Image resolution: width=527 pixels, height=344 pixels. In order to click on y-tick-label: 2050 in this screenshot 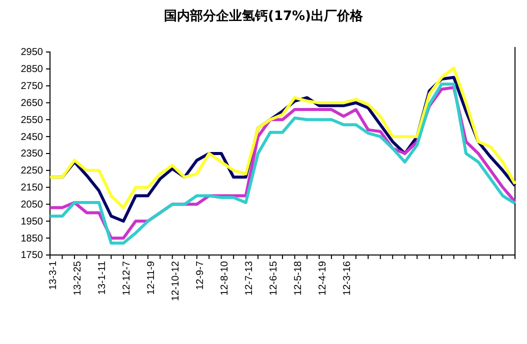, I will do `click(32, 204)`.